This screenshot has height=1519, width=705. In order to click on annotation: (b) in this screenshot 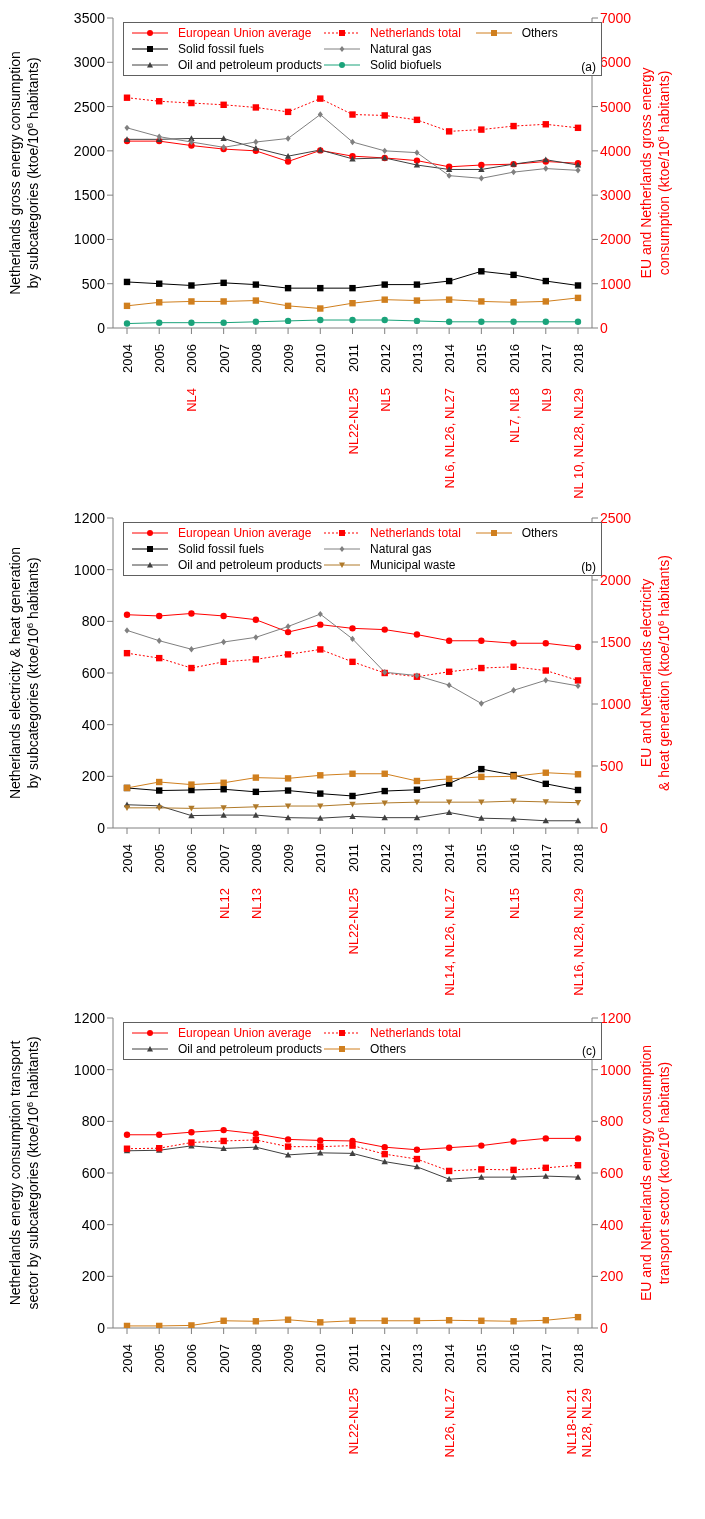, I will do `click(588, 567)`.